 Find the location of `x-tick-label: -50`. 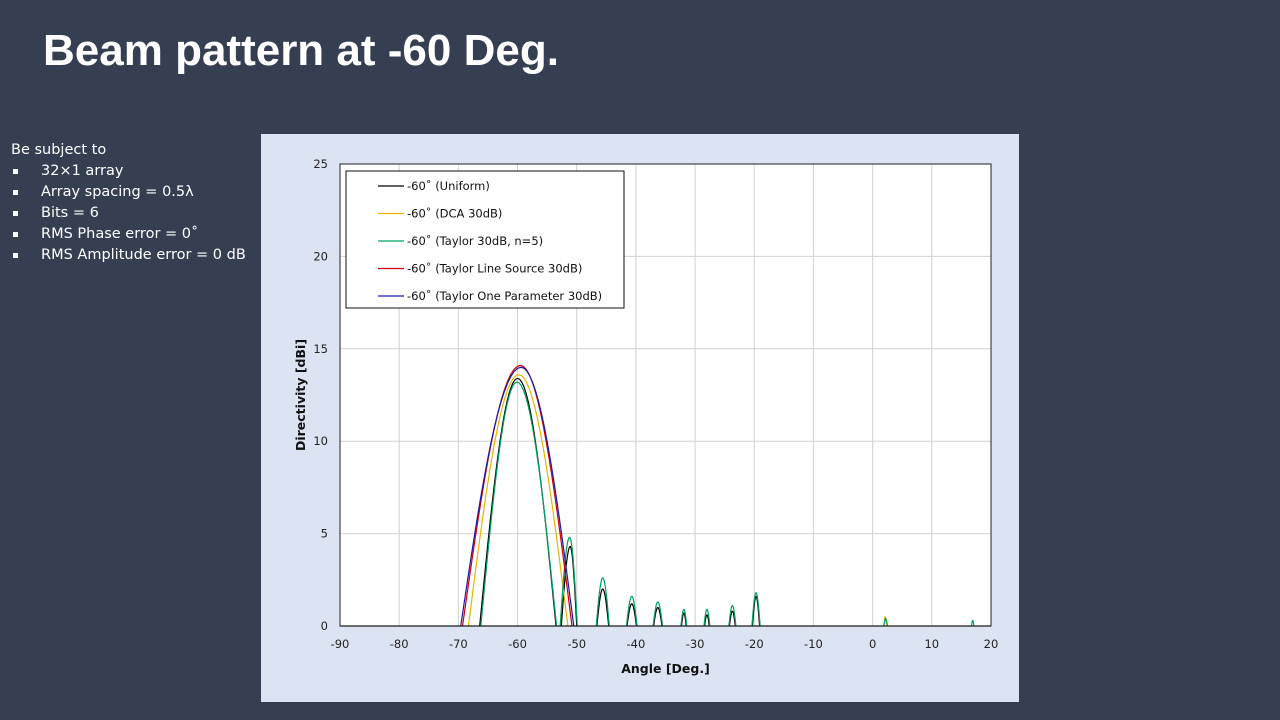

x-tick-label: -50 is located at coordinates (576, 644).